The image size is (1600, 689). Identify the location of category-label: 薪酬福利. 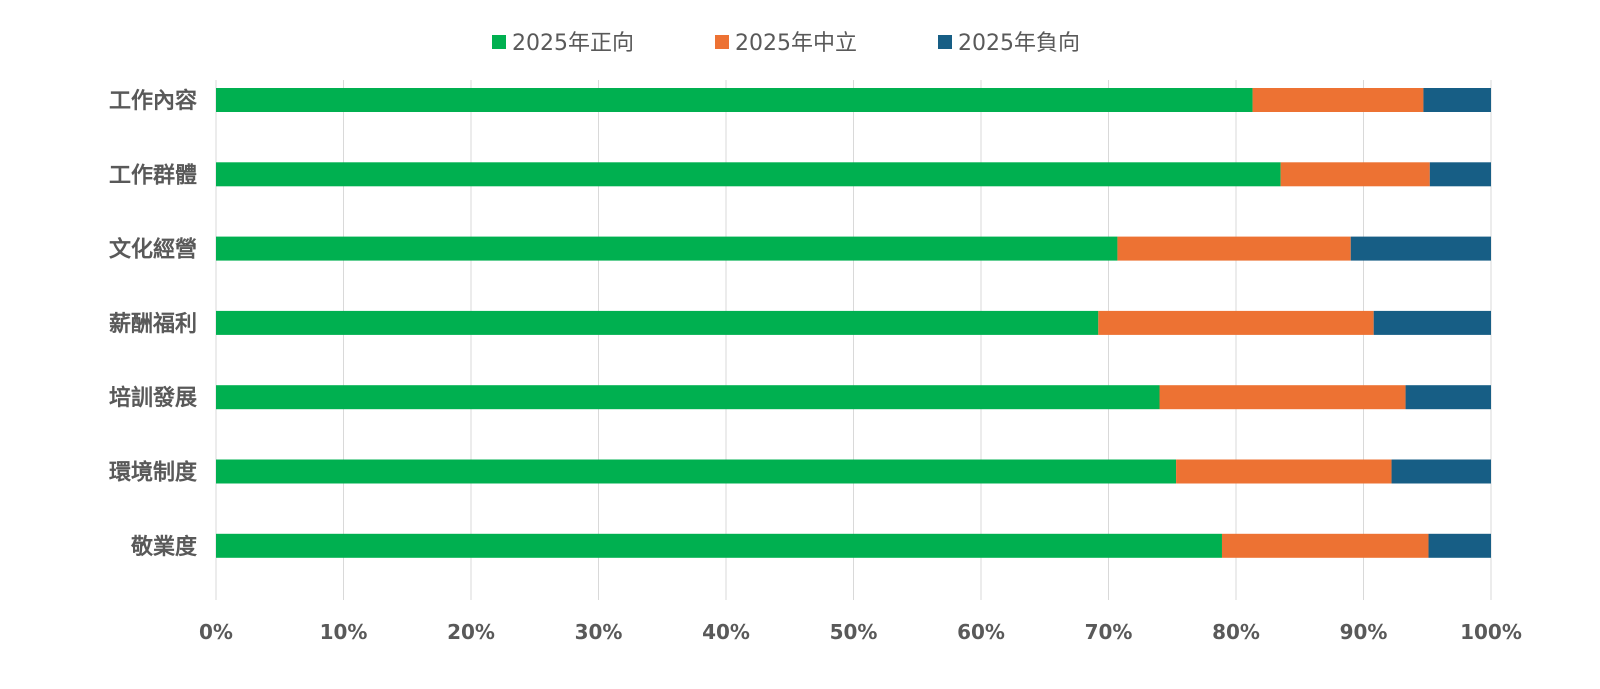
(153, 324).